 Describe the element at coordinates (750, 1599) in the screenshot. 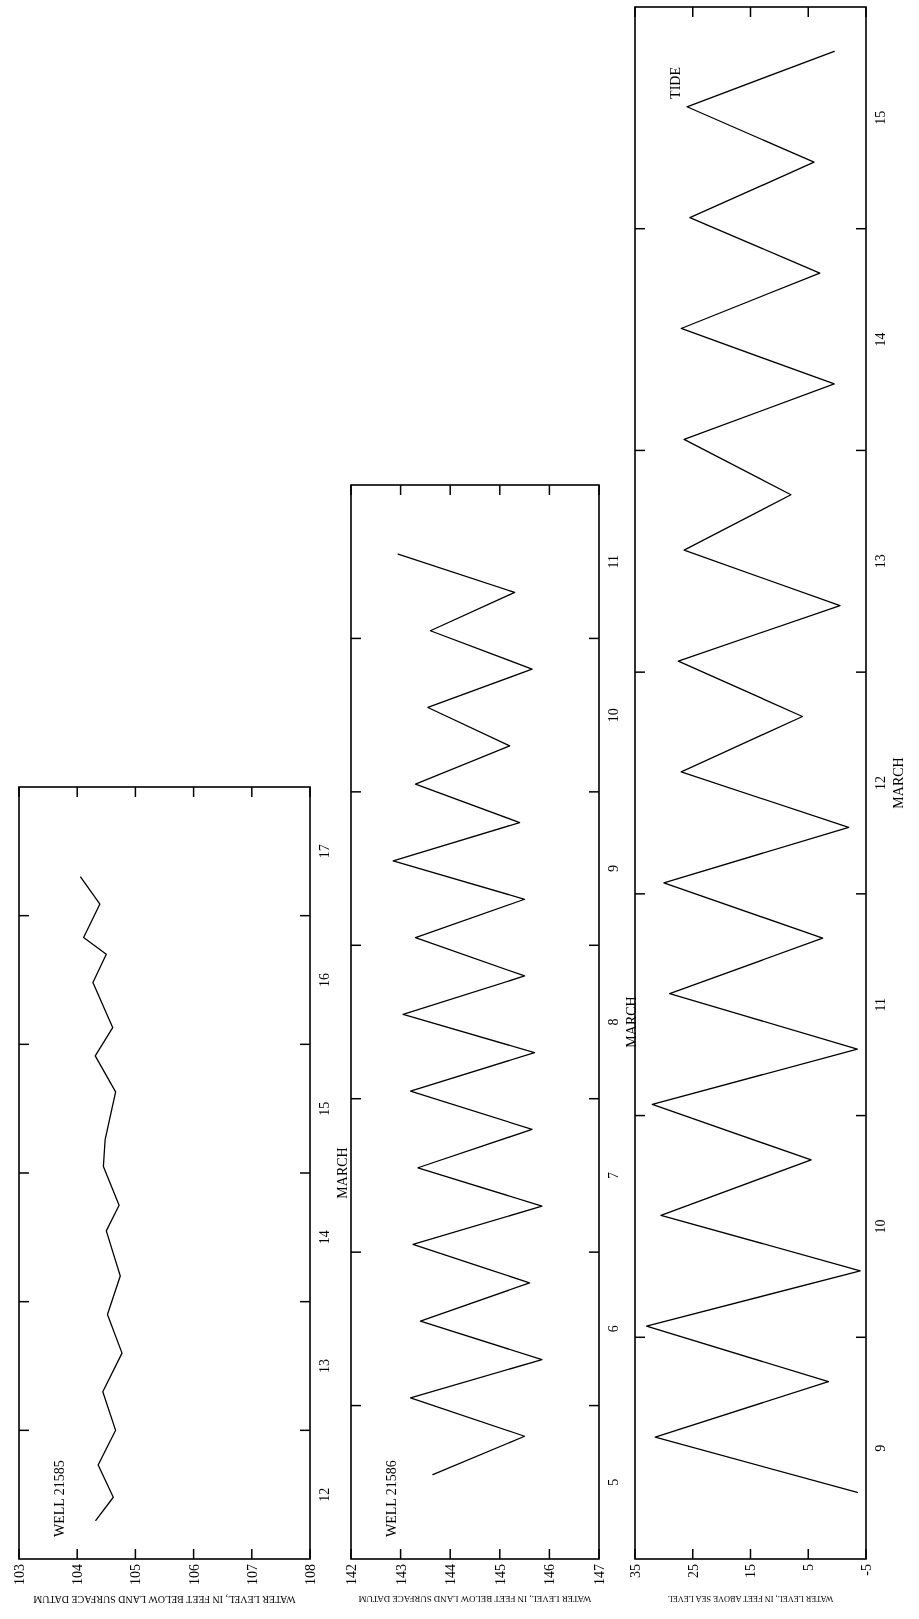

I see `x-axis-title: WATER LEVEL, IN FEET ABOVE SEA LEVEL` at that location.